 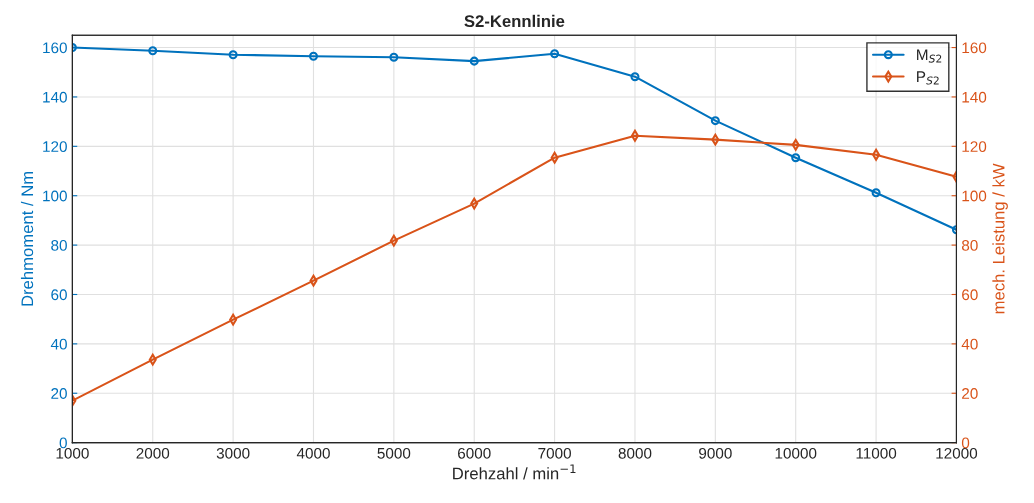 I want to click on x-tick-label: 9000, so click(x=715, y=453).